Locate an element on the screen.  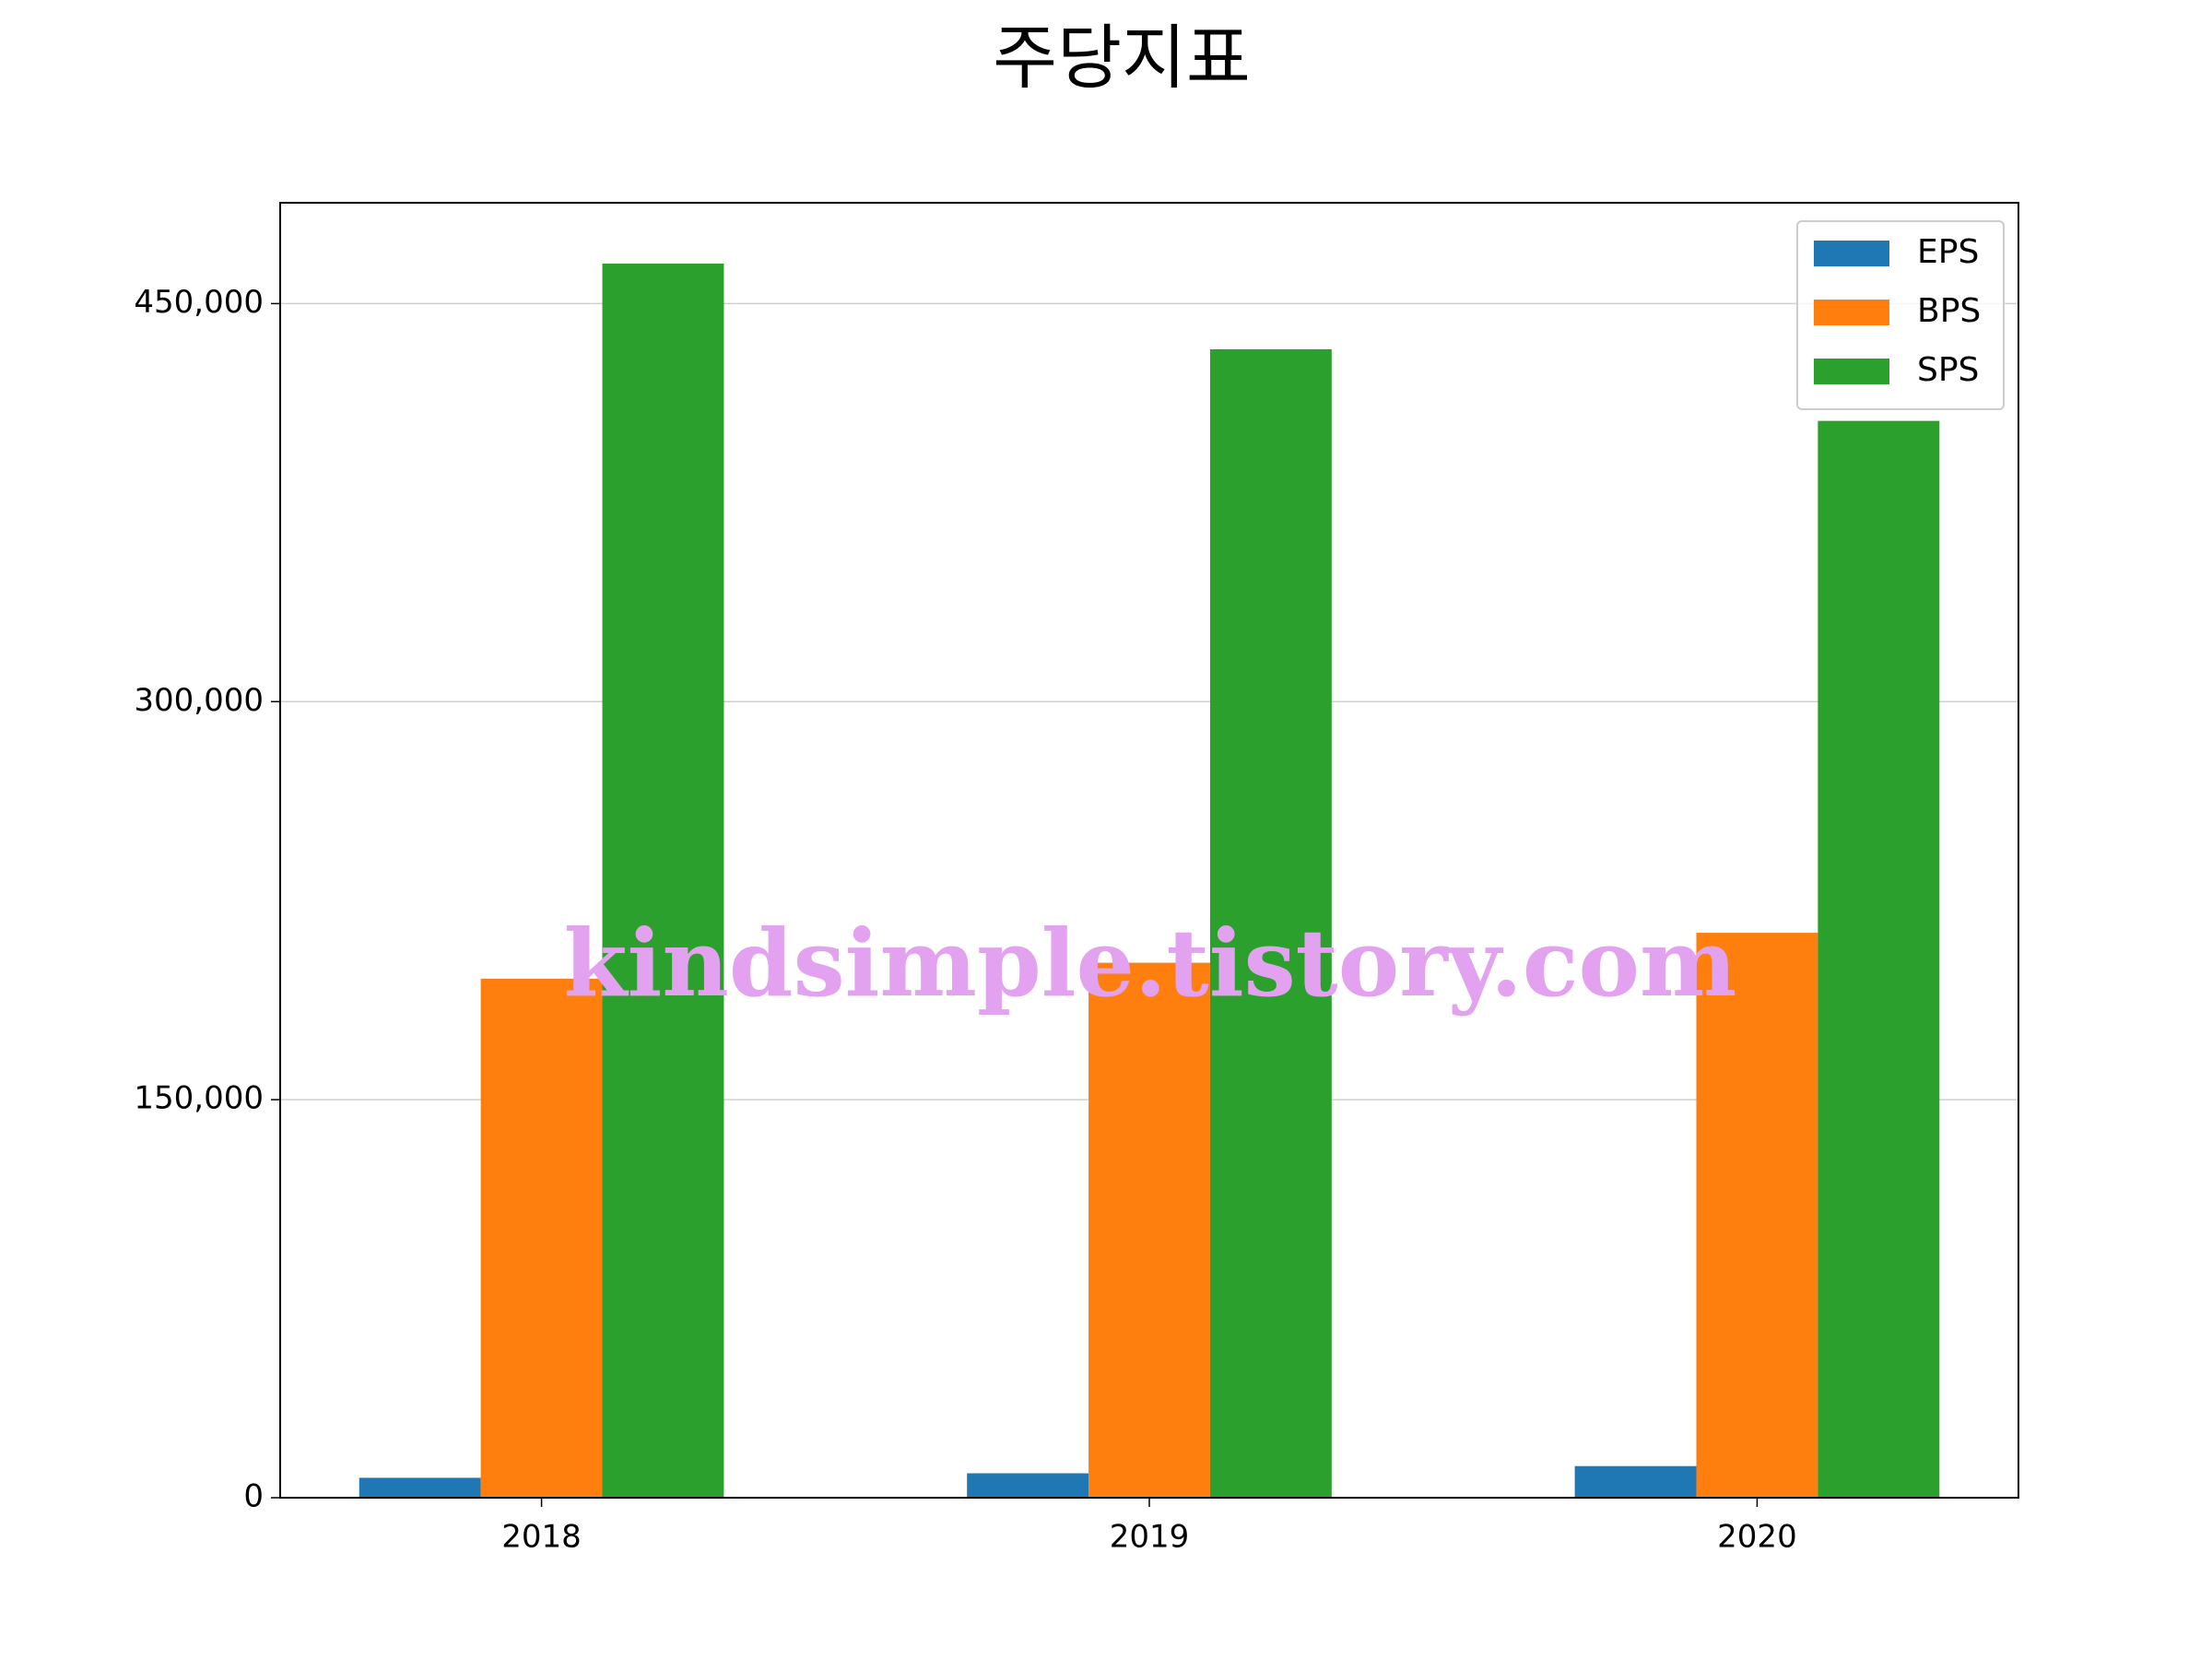
chart-title: 주당지표 is located at coordinates (1122, 58).